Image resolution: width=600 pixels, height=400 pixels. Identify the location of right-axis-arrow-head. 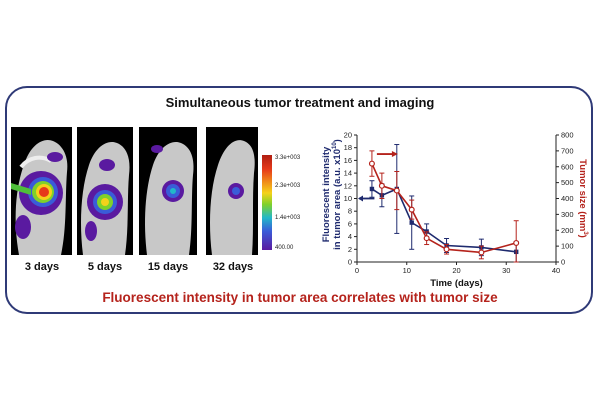
(394, 154).